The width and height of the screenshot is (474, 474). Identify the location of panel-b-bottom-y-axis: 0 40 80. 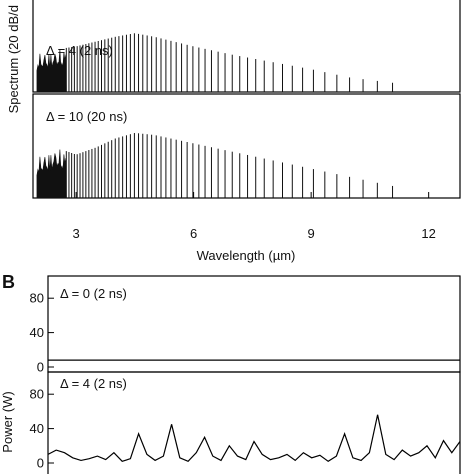
(42, 429).